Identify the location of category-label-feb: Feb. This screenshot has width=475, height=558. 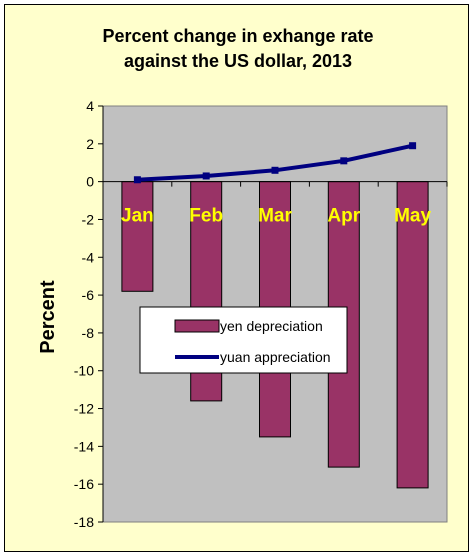
(206, 216).